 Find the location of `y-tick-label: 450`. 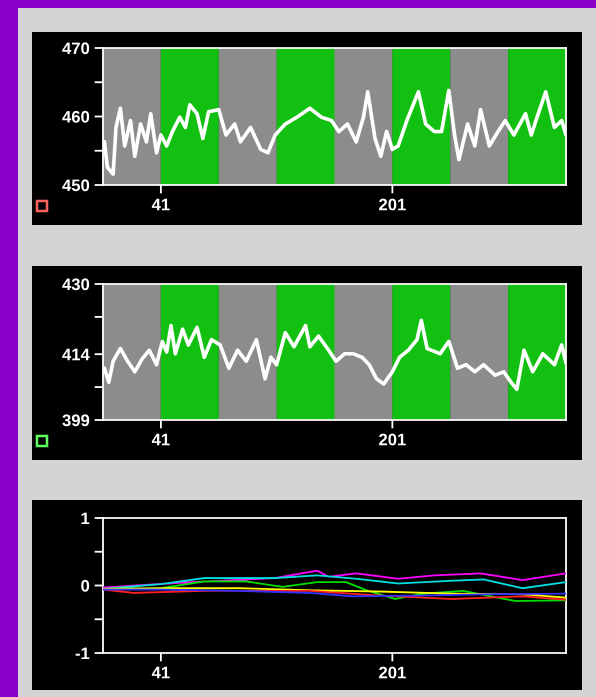

y-tick-label: 450 is located at coordinates (76, 185).